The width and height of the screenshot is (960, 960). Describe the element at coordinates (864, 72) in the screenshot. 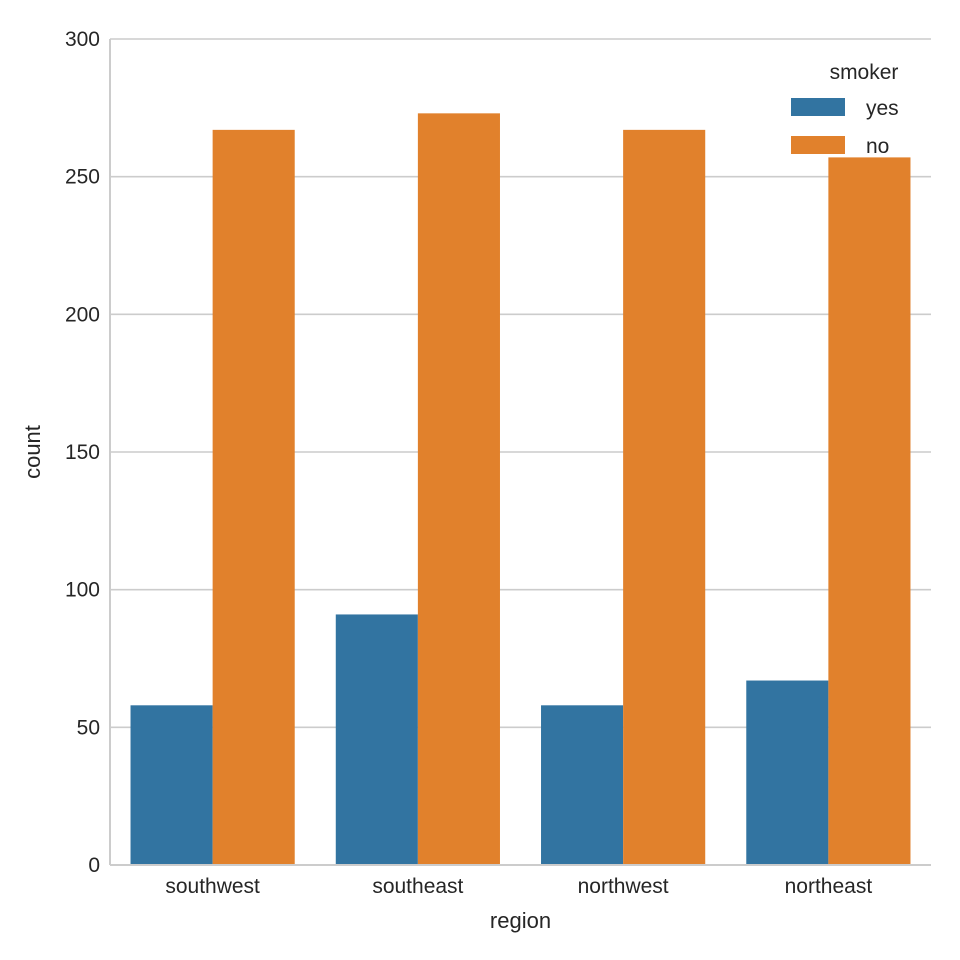

I see `legend-title: smoker` at that location.